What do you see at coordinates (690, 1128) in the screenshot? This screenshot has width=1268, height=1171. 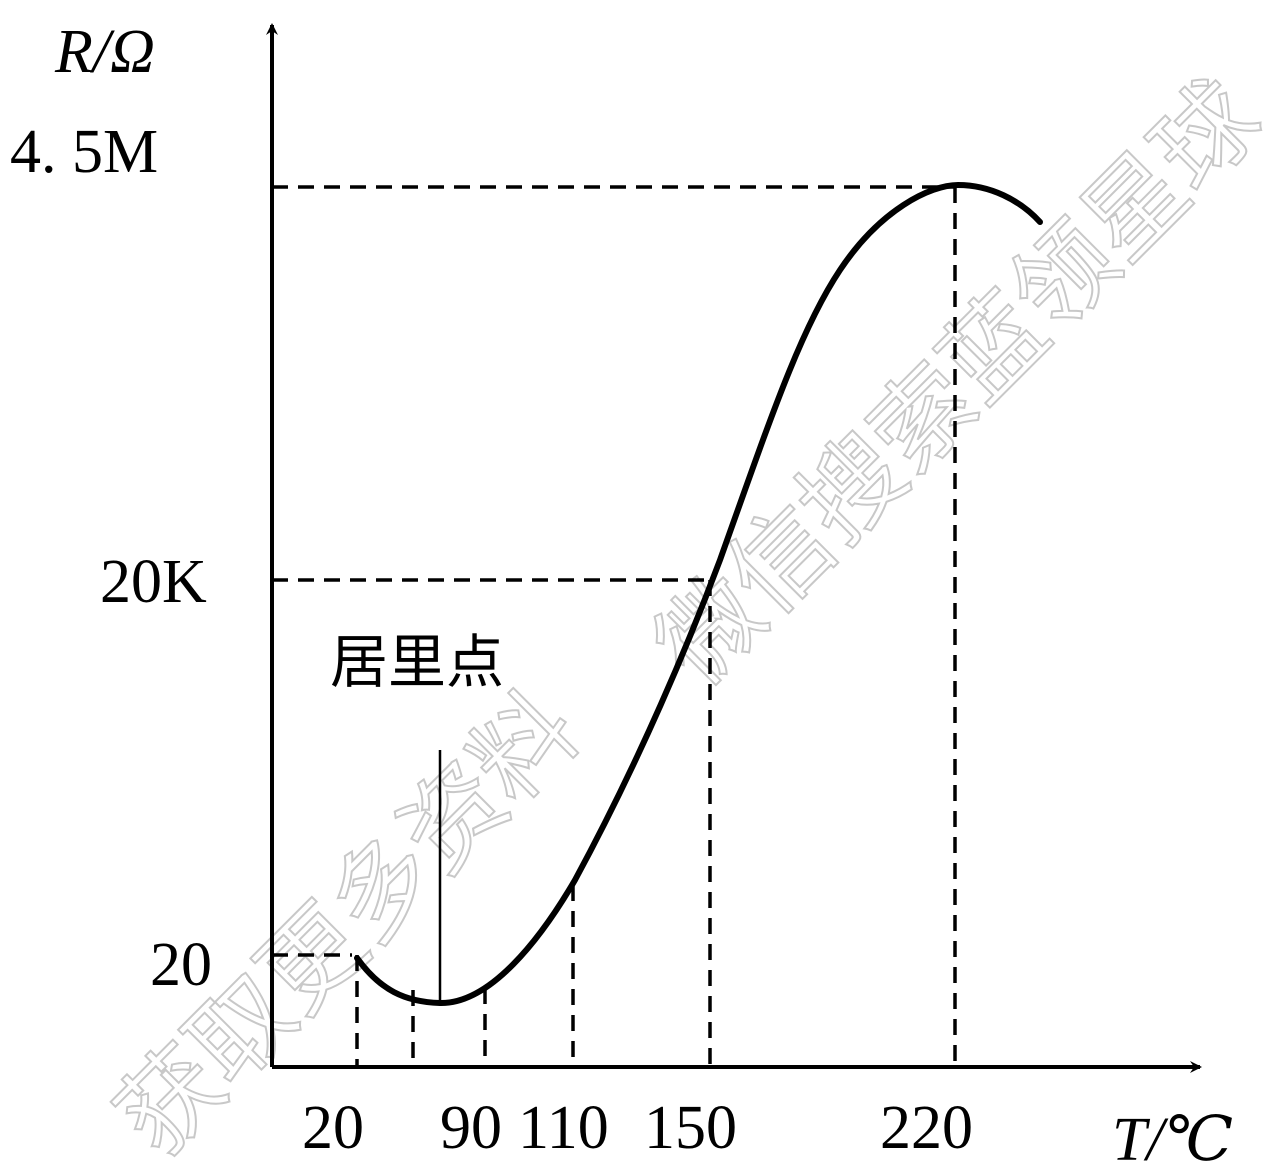 I see `x-tick-label-150: 150` at bounding box center [690, 1128].